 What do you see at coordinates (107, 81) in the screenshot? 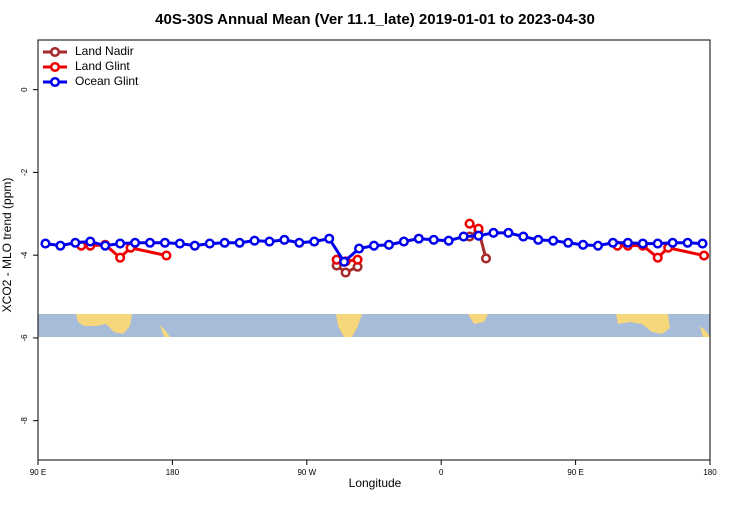
I see `legend-label: Ocean Glint` at bounding box center [107, 81].